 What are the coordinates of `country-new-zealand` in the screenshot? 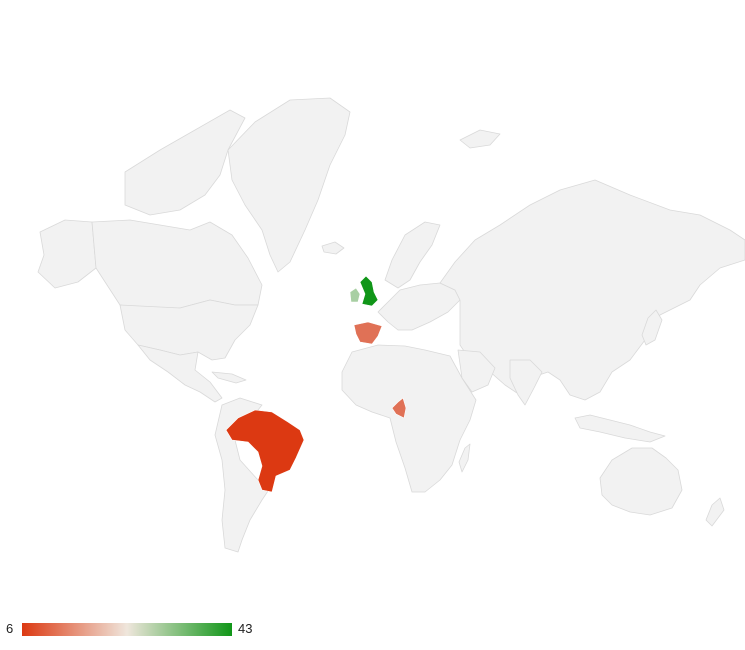 It's located at (715, 512).